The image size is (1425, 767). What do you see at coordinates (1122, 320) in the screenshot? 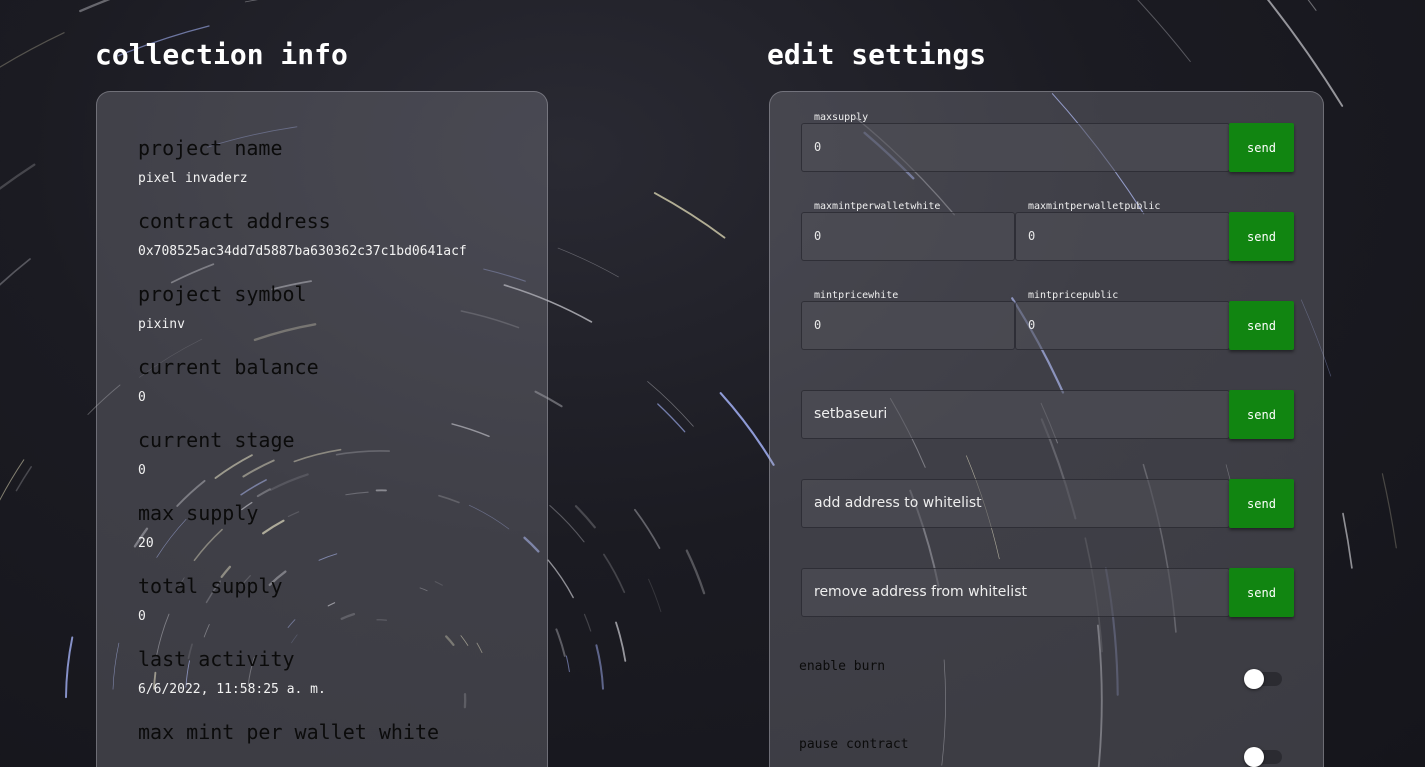
I see `mintpricepublic-input: mintpricepublic 0` at bounding box center [1122, 320].